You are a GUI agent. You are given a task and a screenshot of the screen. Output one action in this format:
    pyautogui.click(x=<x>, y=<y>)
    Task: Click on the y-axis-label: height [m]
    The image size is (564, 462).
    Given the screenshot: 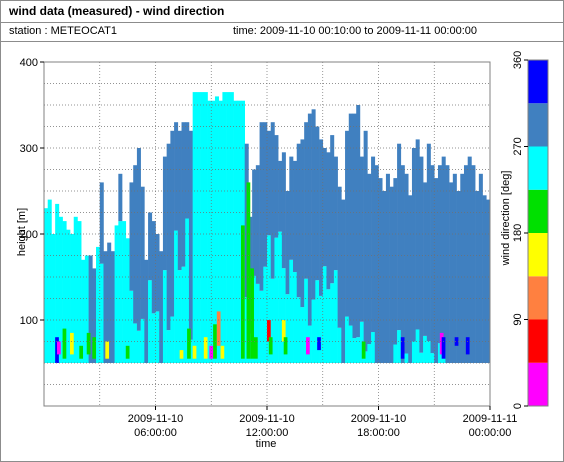 What is the action you would take?
    pyautogui.click(x=22, y=232)
    